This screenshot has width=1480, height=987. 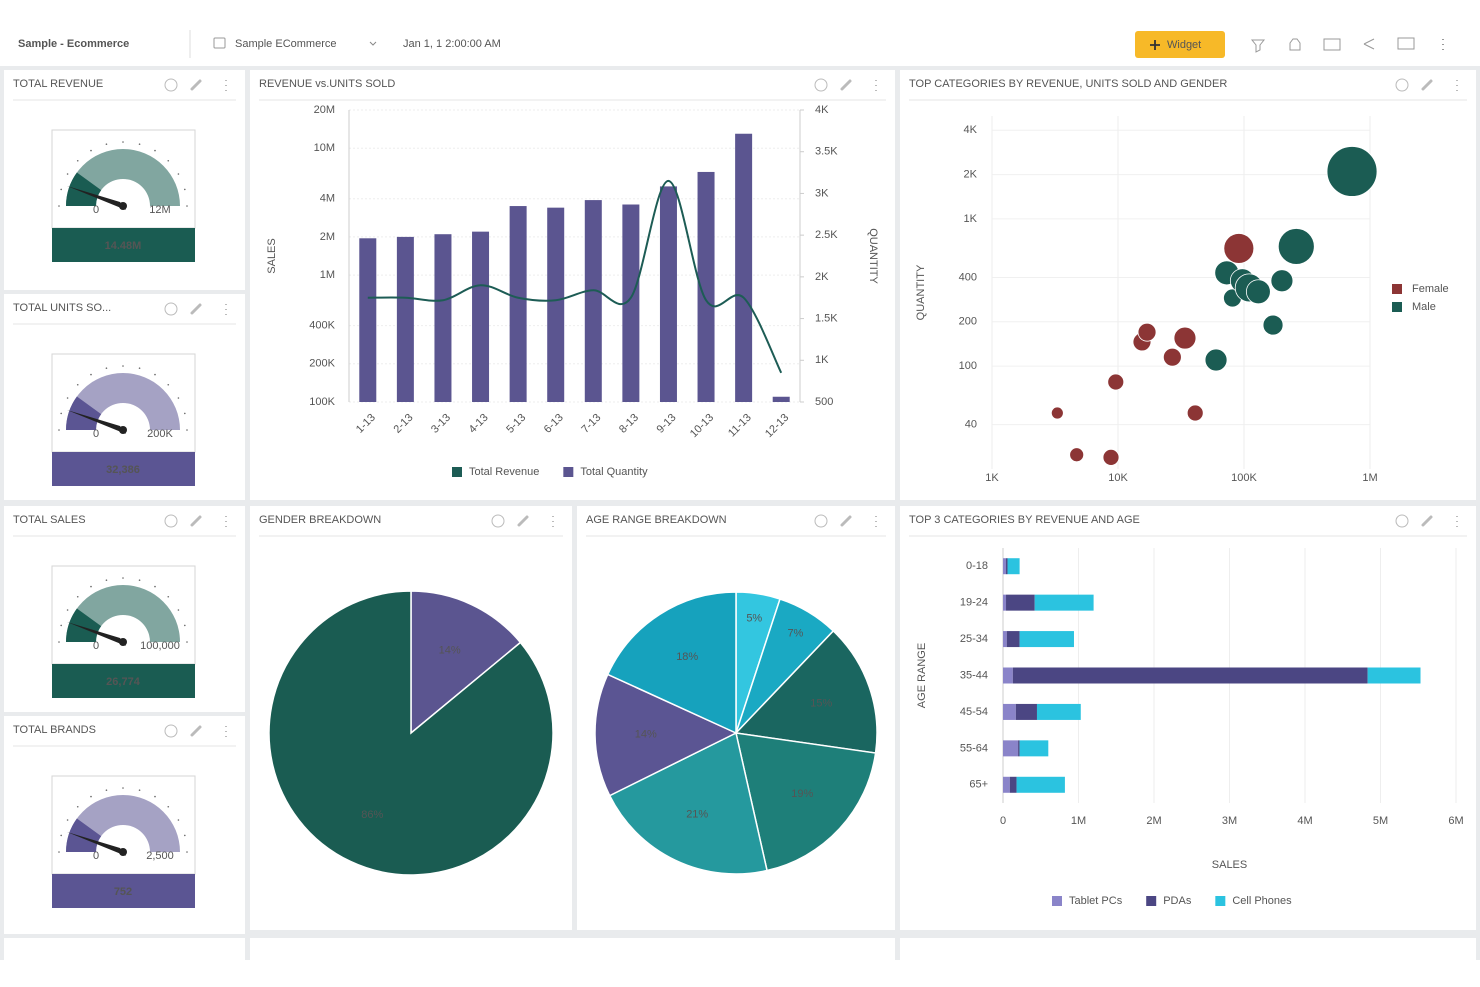 I want to click on y-tick-label: 200K, so click(x=322, y=364).